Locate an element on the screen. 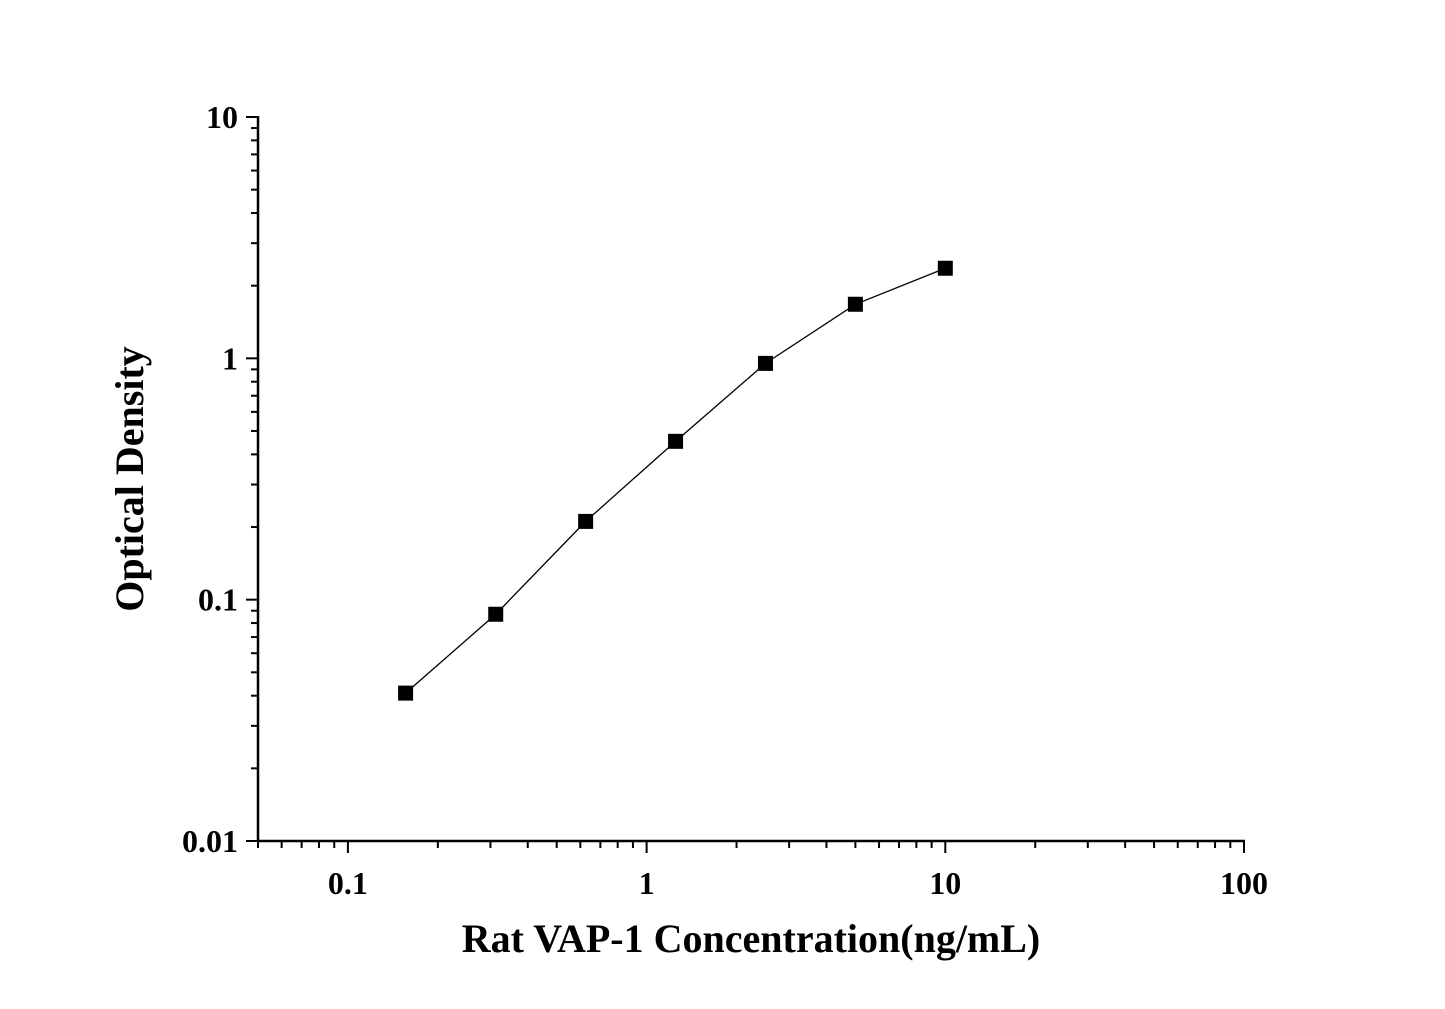  y-tick-label: 1 is located at coordinates (230, 358).